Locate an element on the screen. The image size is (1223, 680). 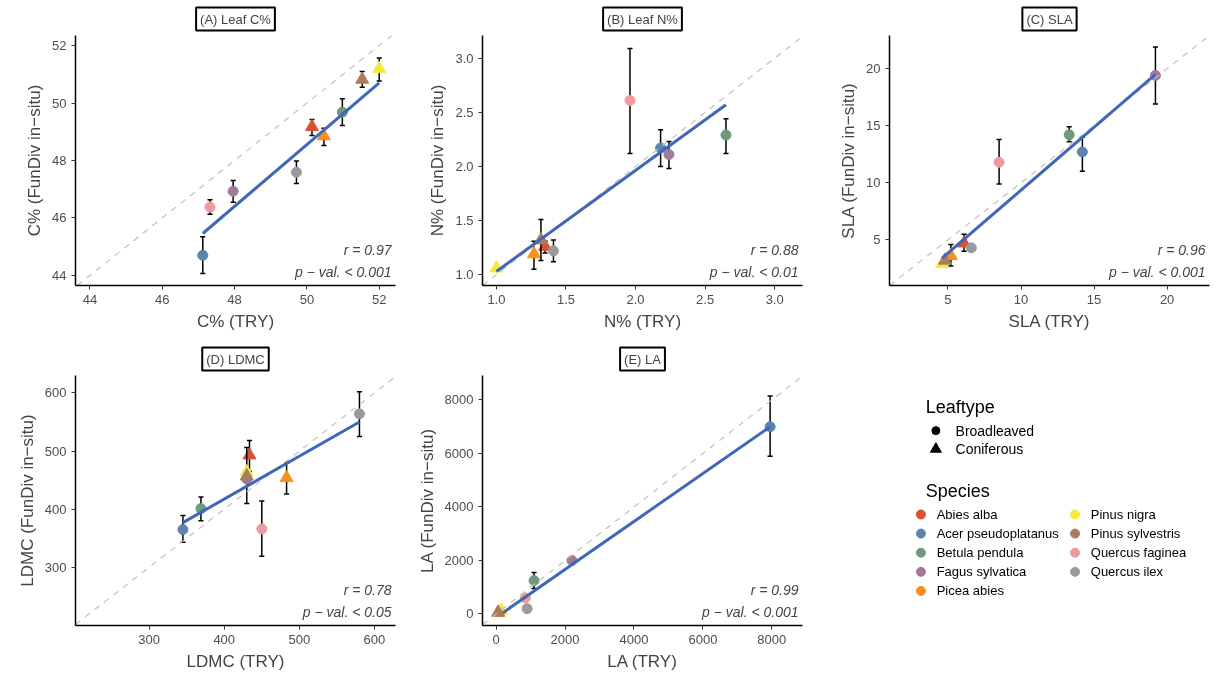
y-tick-label: 10 is located at coordinates (873, 183).